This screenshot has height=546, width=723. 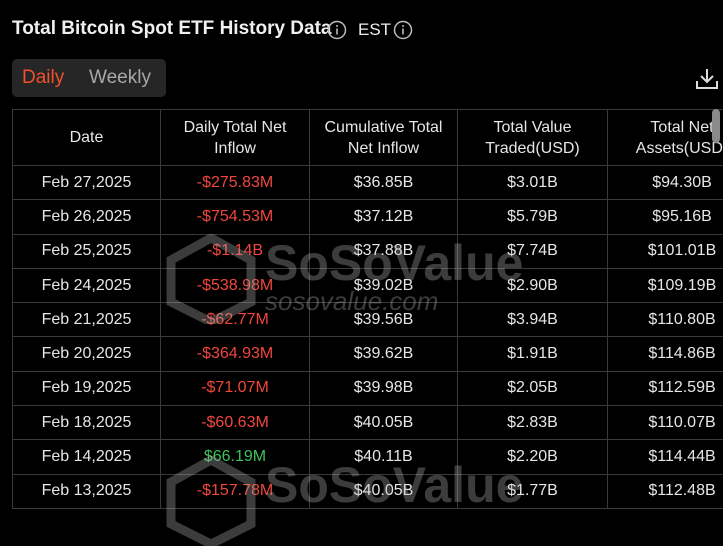 What do you see at coordinates (533, 423) in the screenshot?
I see `value-cell: $2.83B` at bounding box center [533, 423].